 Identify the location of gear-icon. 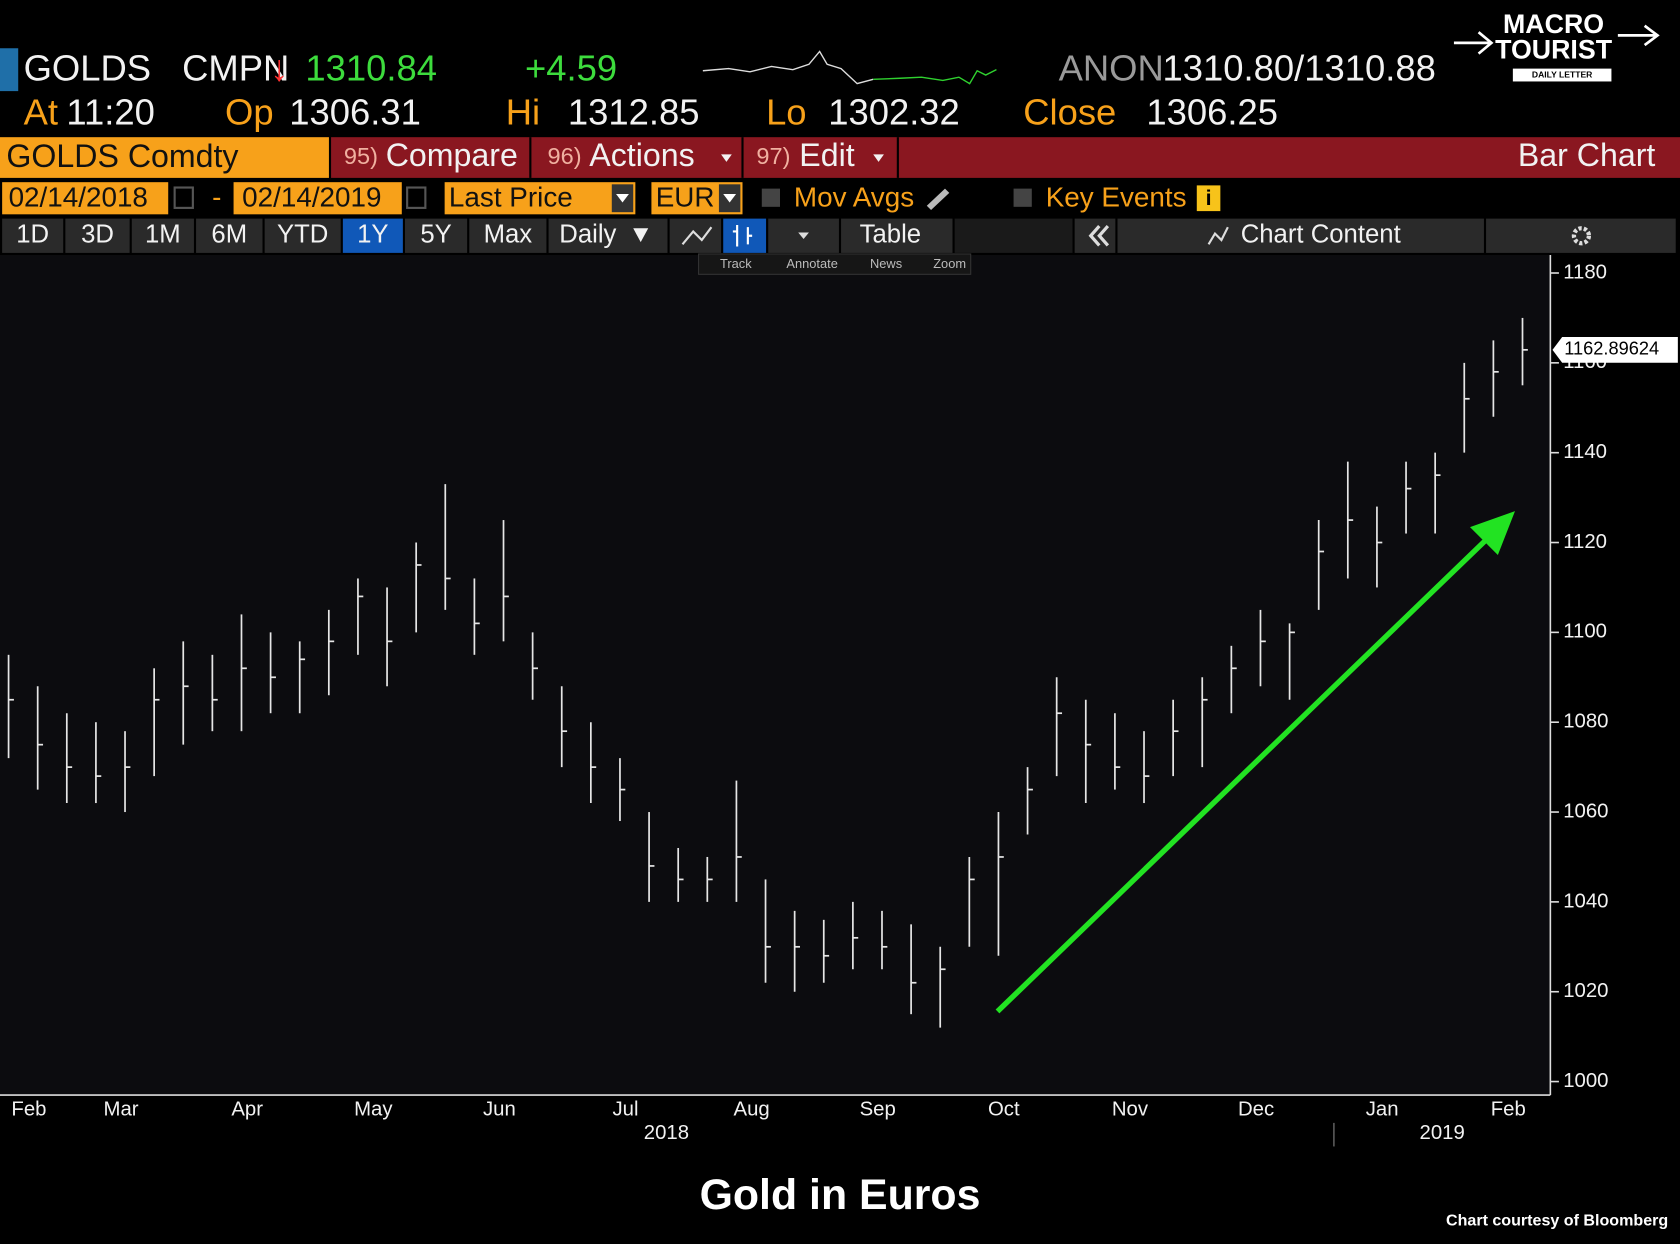
(1581, 236).